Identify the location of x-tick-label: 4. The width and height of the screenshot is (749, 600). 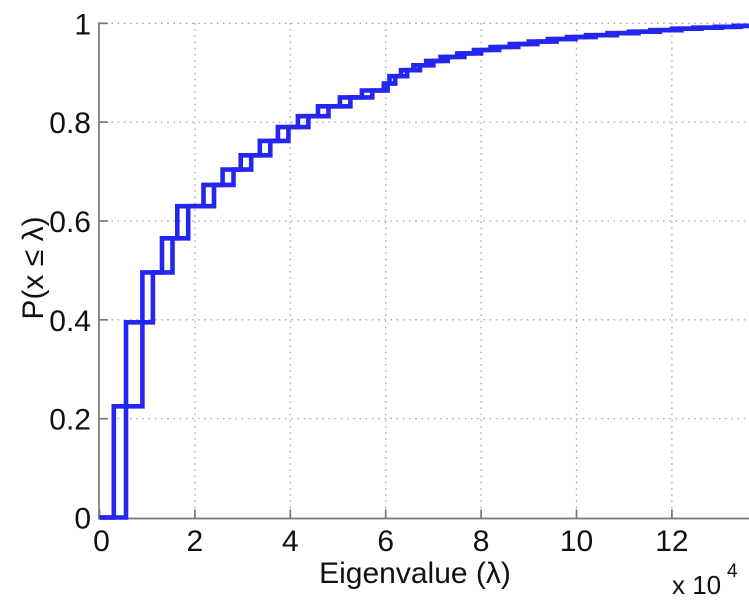
(290, 541).